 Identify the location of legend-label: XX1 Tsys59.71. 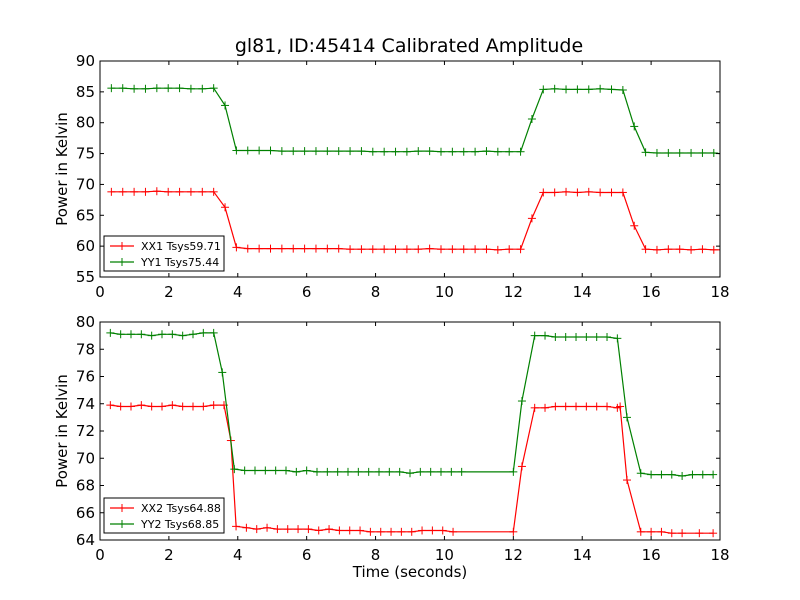
(181, 246).